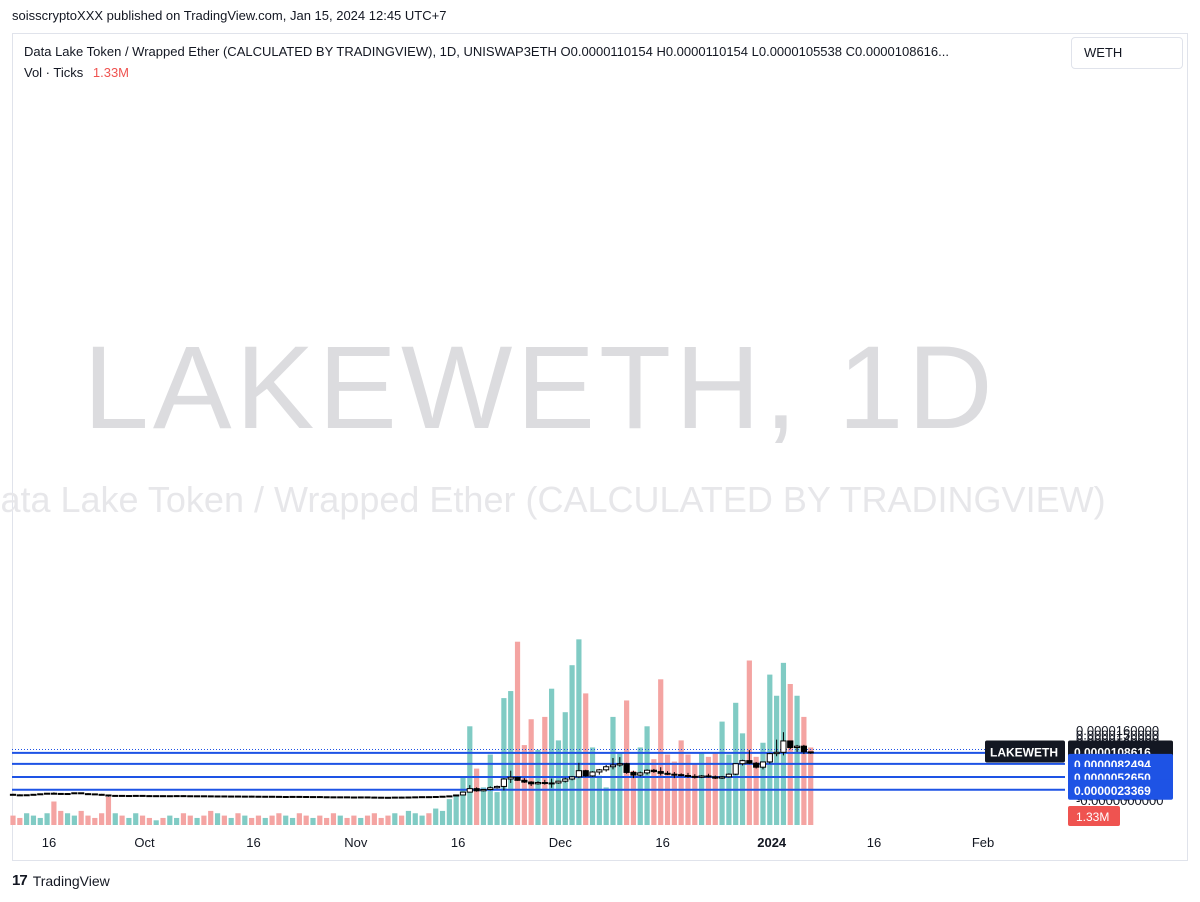  What do you see at coordinates (772, 842) in the screenshot?
I see `x-tick-label: 2024` at bounding box center [772, 842].